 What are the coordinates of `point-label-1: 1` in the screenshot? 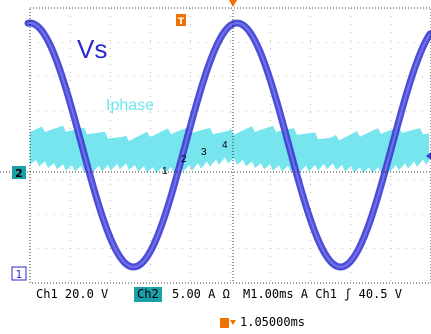 It's located at (165, 171).